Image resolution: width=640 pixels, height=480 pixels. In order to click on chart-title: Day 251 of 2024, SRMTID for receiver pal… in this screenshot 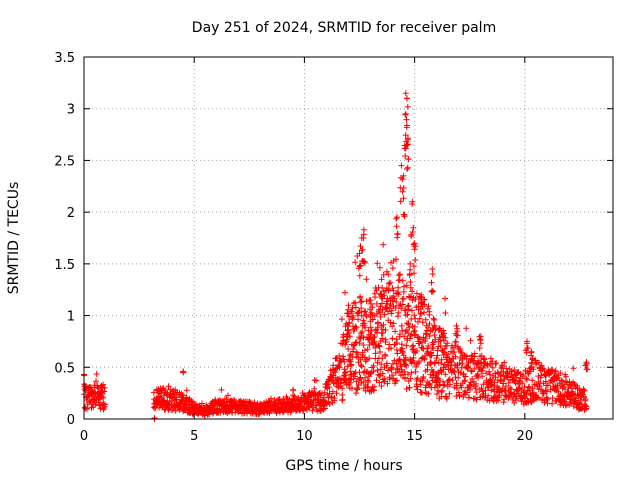, I will do `click(344, 28)`.